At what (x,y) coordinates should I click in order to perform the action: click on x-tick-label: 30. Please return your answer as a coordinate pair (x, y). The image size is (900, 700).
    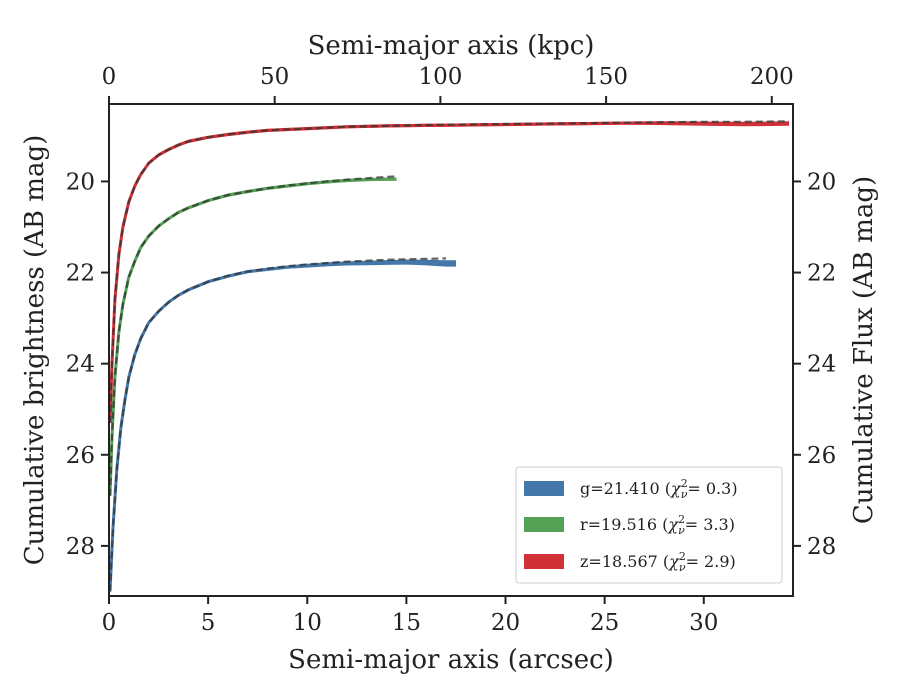
    Looking at the image, I should click on (703, 623).